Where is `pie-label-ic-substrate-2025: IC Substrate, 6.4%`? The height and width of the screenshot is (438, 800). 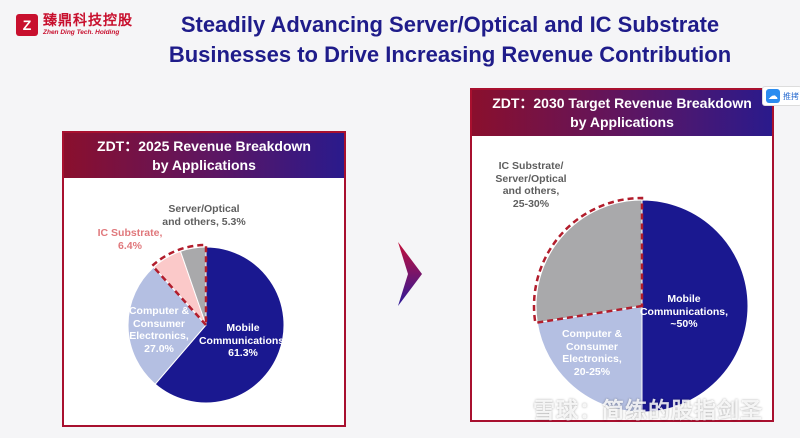
pie-label-ic-substrate-2025: IC Substrate, 6.4% is located at coordinates (130, 239).